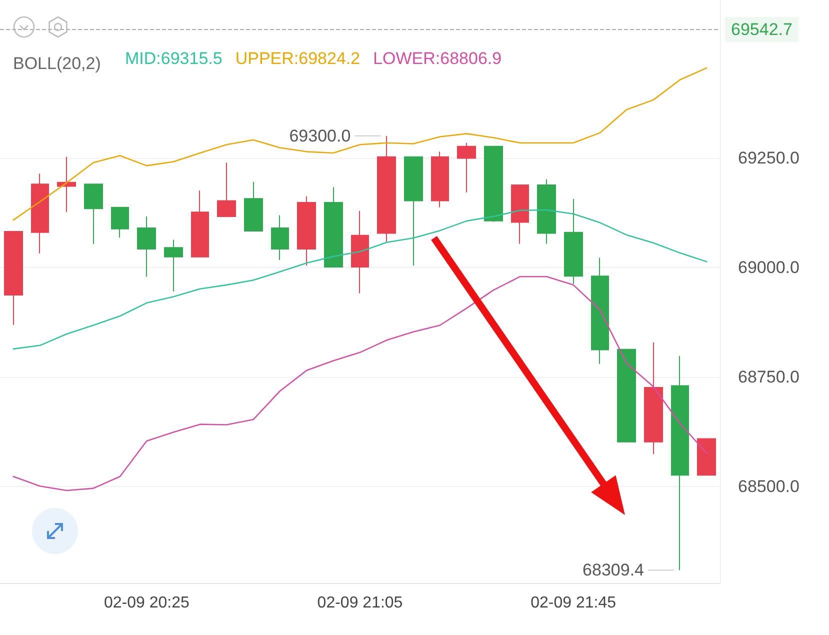 The width and height of the screenshot is (829, 635). I want to click on text: MID:69315.5, so click(173, 58).